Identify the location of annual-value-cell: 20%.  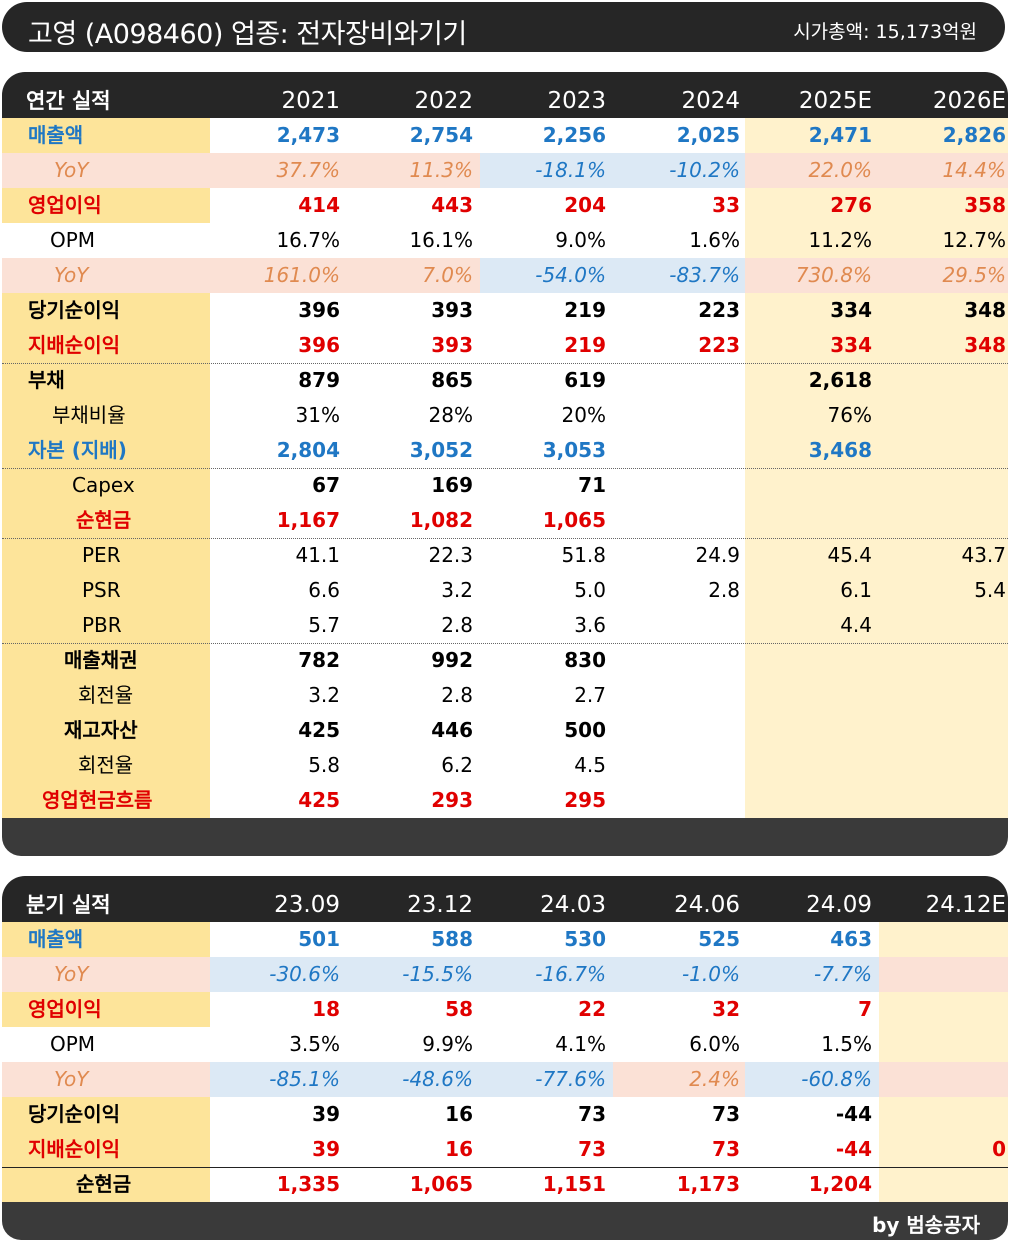
(583, 415).